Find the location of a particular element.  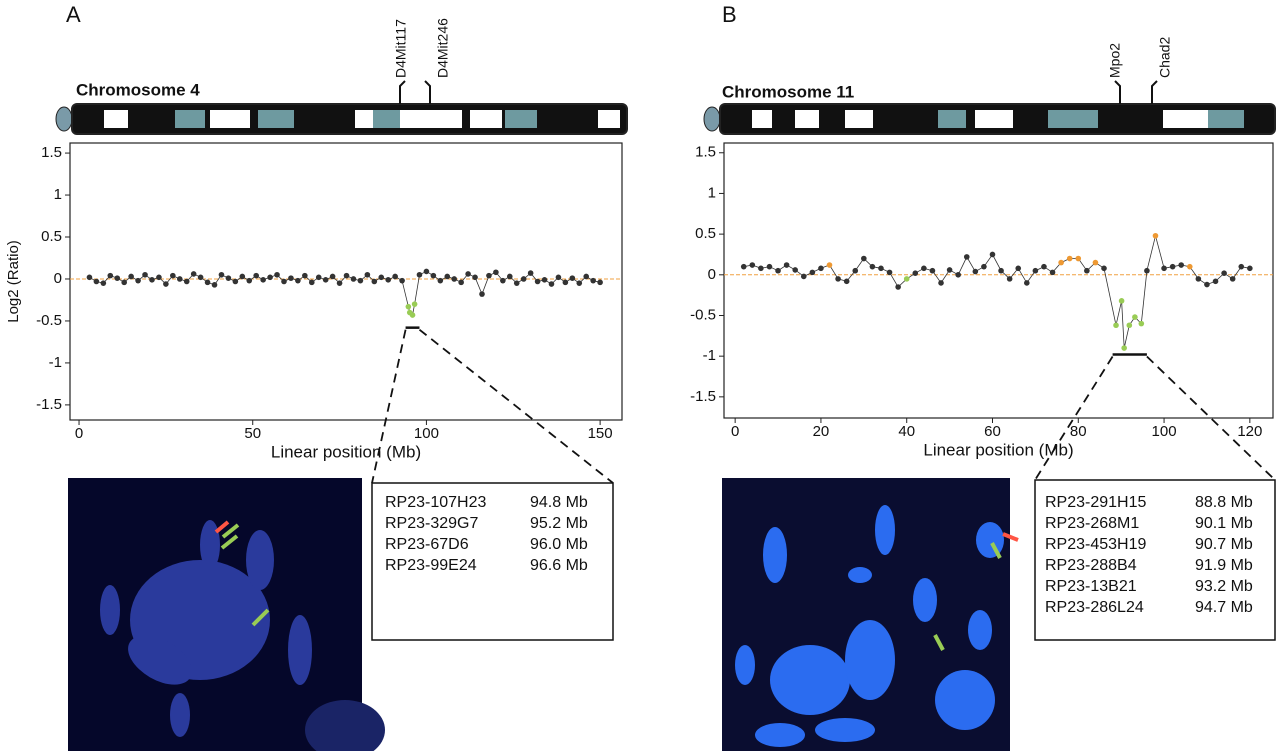

x-tick-label: 80 is located at coordinates (1078, 431).